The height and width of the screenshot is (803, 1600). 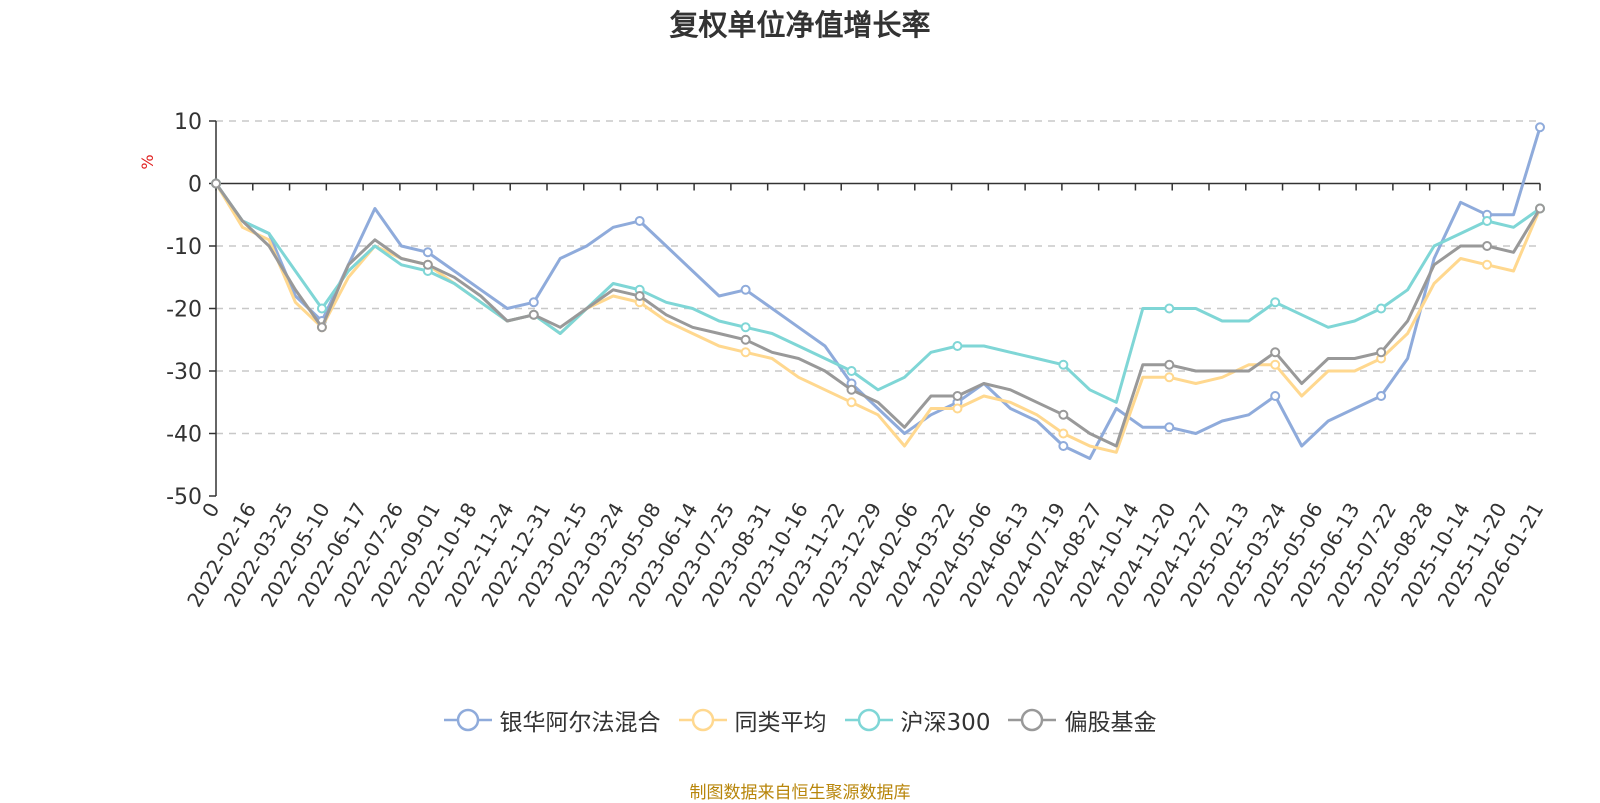 I want to click on chart-title: 复权单位净值增长率, so click(x=800, y=25).